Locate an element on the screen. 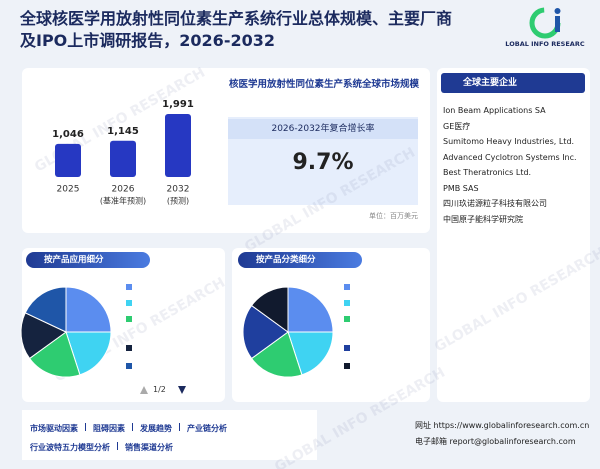 This screenshot has height=469, width=600. company: Sumitomo Heavy Industries, Ltd. is located at coordinates (509, 141).